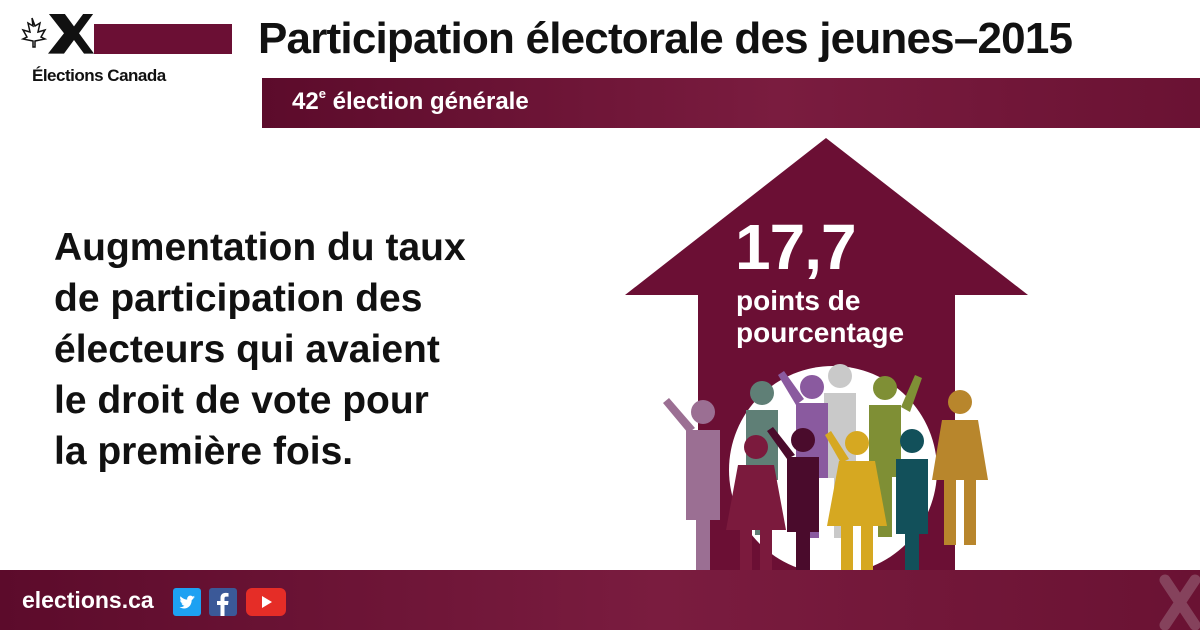 The image size is (1200, 630). I want to click on people-group-icon, so click(825, 467).